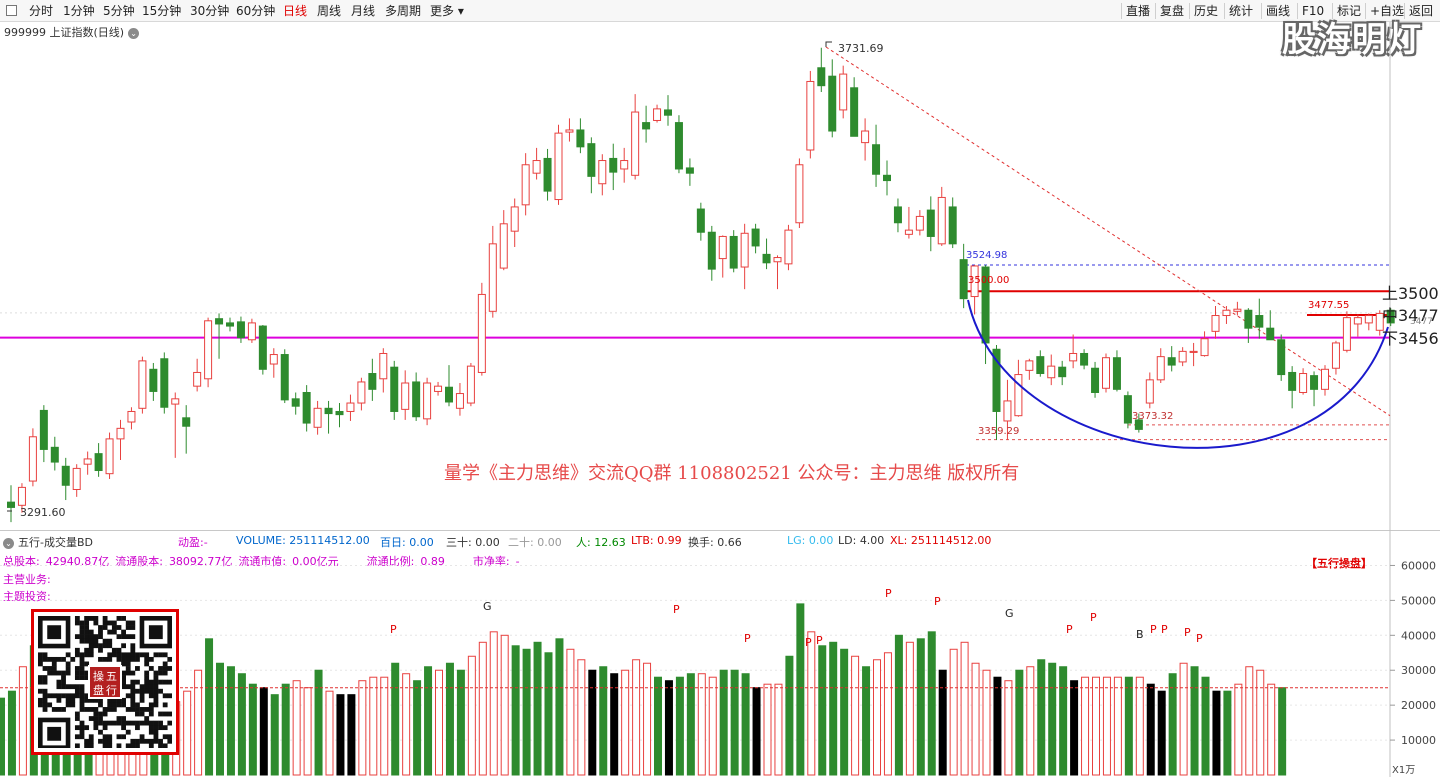 Image resolution: width=1440 pixels, height=777 pixels. What do you see at coordinates (1009, 613) in the screenshot?
I see `volume-signal-marker: G` at bounding box center [1009, 613].